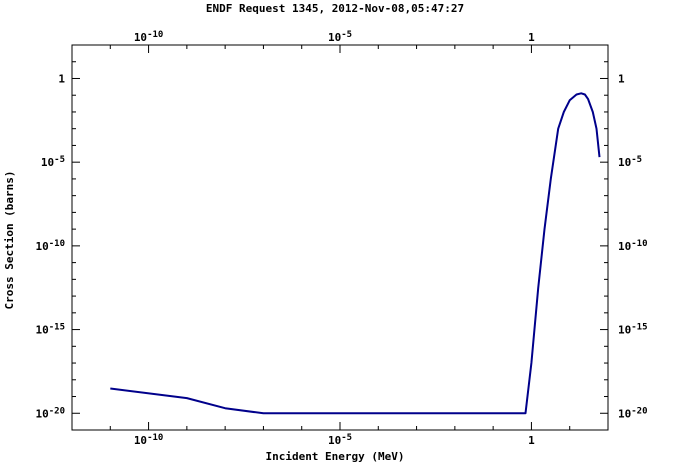  I want to click on y-tick-label-right: 10-15, so click(633, 330).